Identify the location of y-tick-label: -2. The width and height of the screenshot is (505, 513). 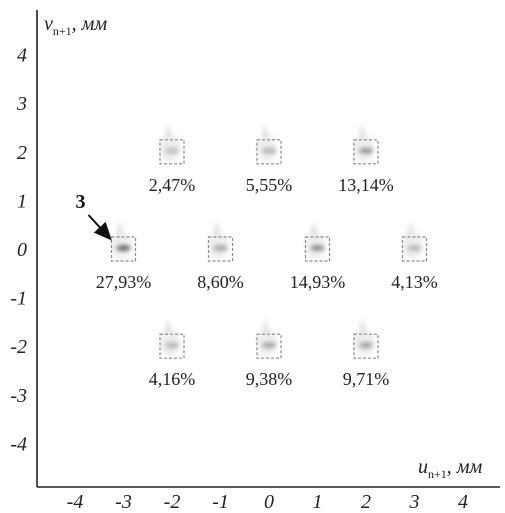
(18, 347).